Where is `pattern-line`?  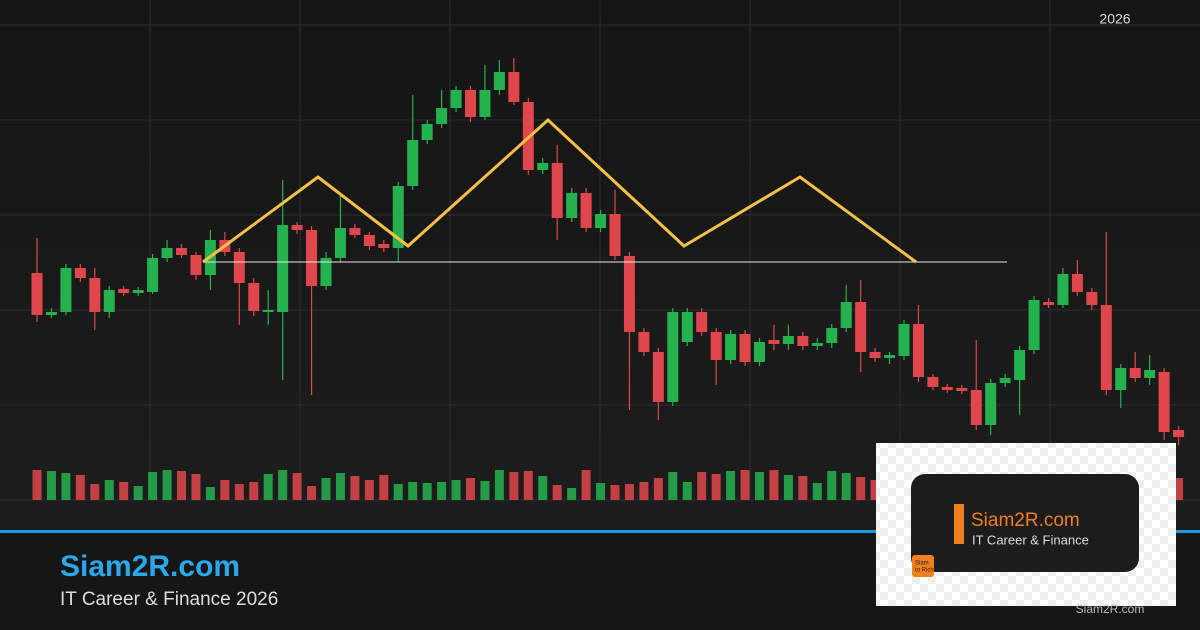 pattern-line is located at coordinates (559, 190).